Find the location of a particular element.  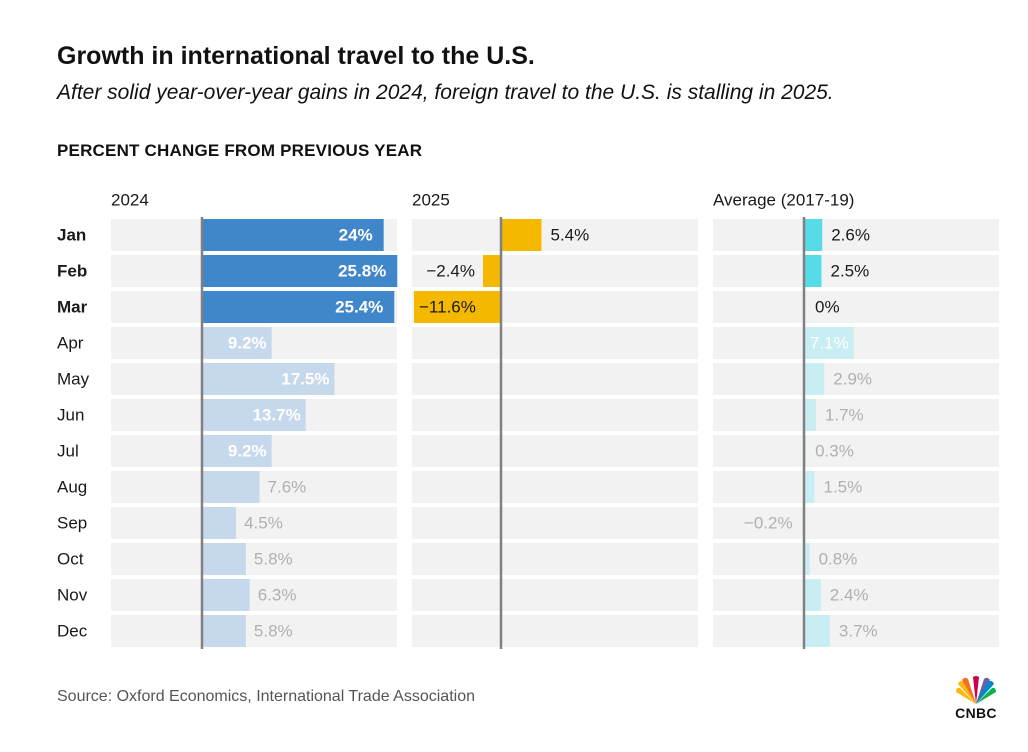

row-bg-0-dec is located at coordinates (254, 631).